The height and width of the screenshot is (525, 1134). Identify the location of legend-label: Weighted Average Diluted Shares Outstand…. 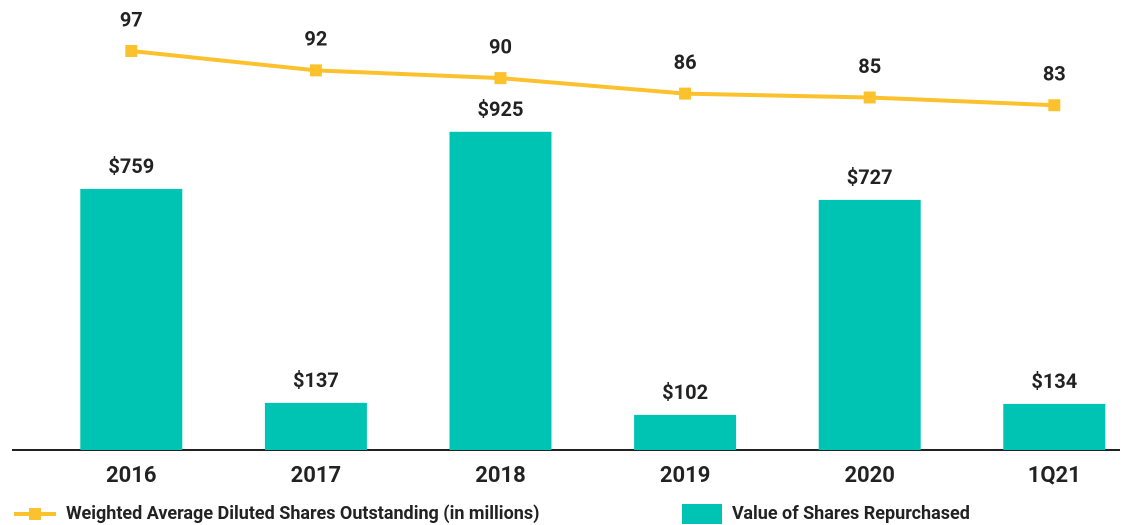
(302, 513).